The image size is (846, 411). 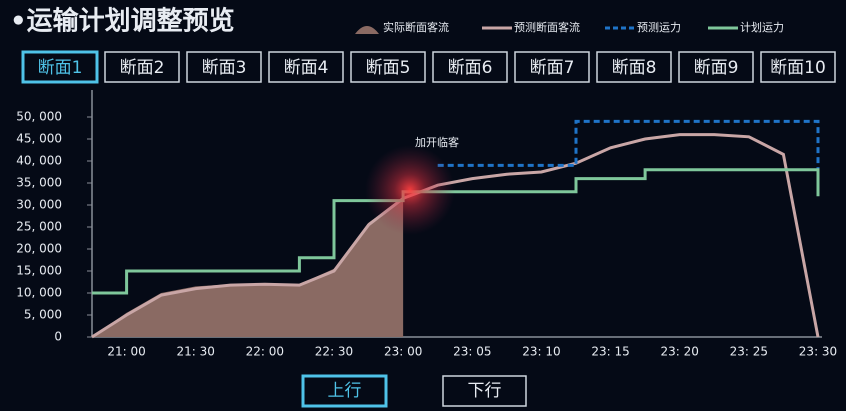 I want to click on direction-label: 下行, so click(x=485, y=391).